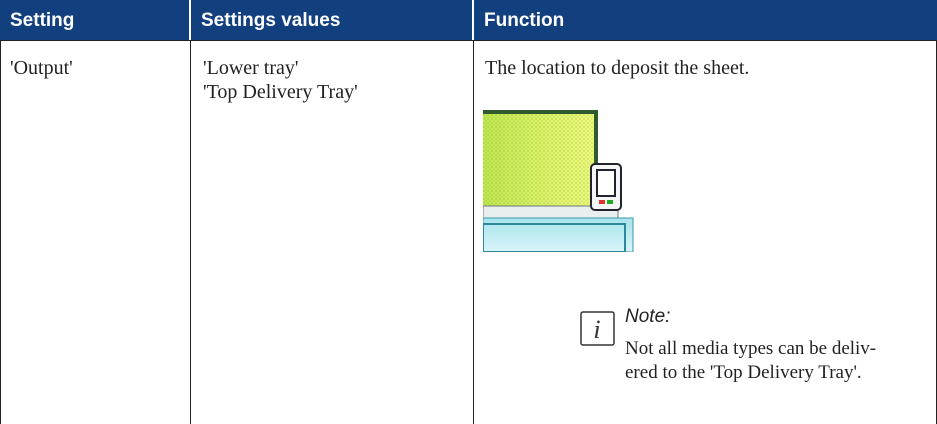 The height and width of the screenshot is (424, 937). What do you see at coordinates (94, 20) in the screenshot?
I see `header-cell: Setting` at bounding box center [94, 20].